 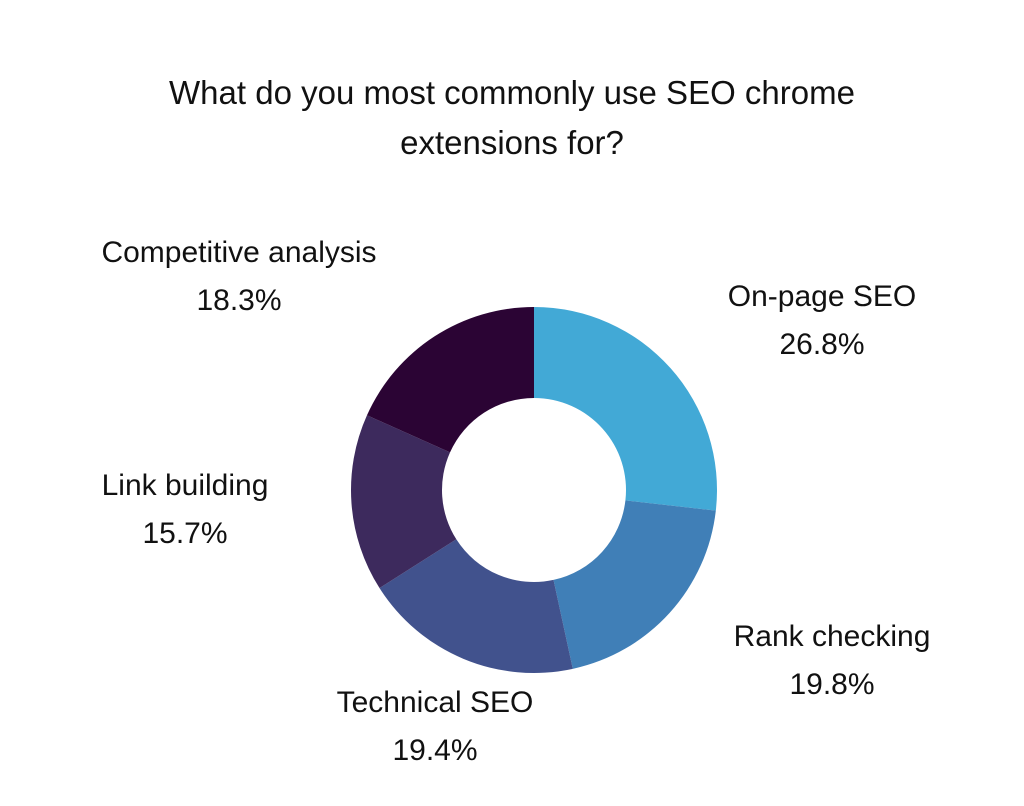 I want to click on slice-label-competitive-analysis: Competitive analysis 18.3%, so click(x=238, y=277).